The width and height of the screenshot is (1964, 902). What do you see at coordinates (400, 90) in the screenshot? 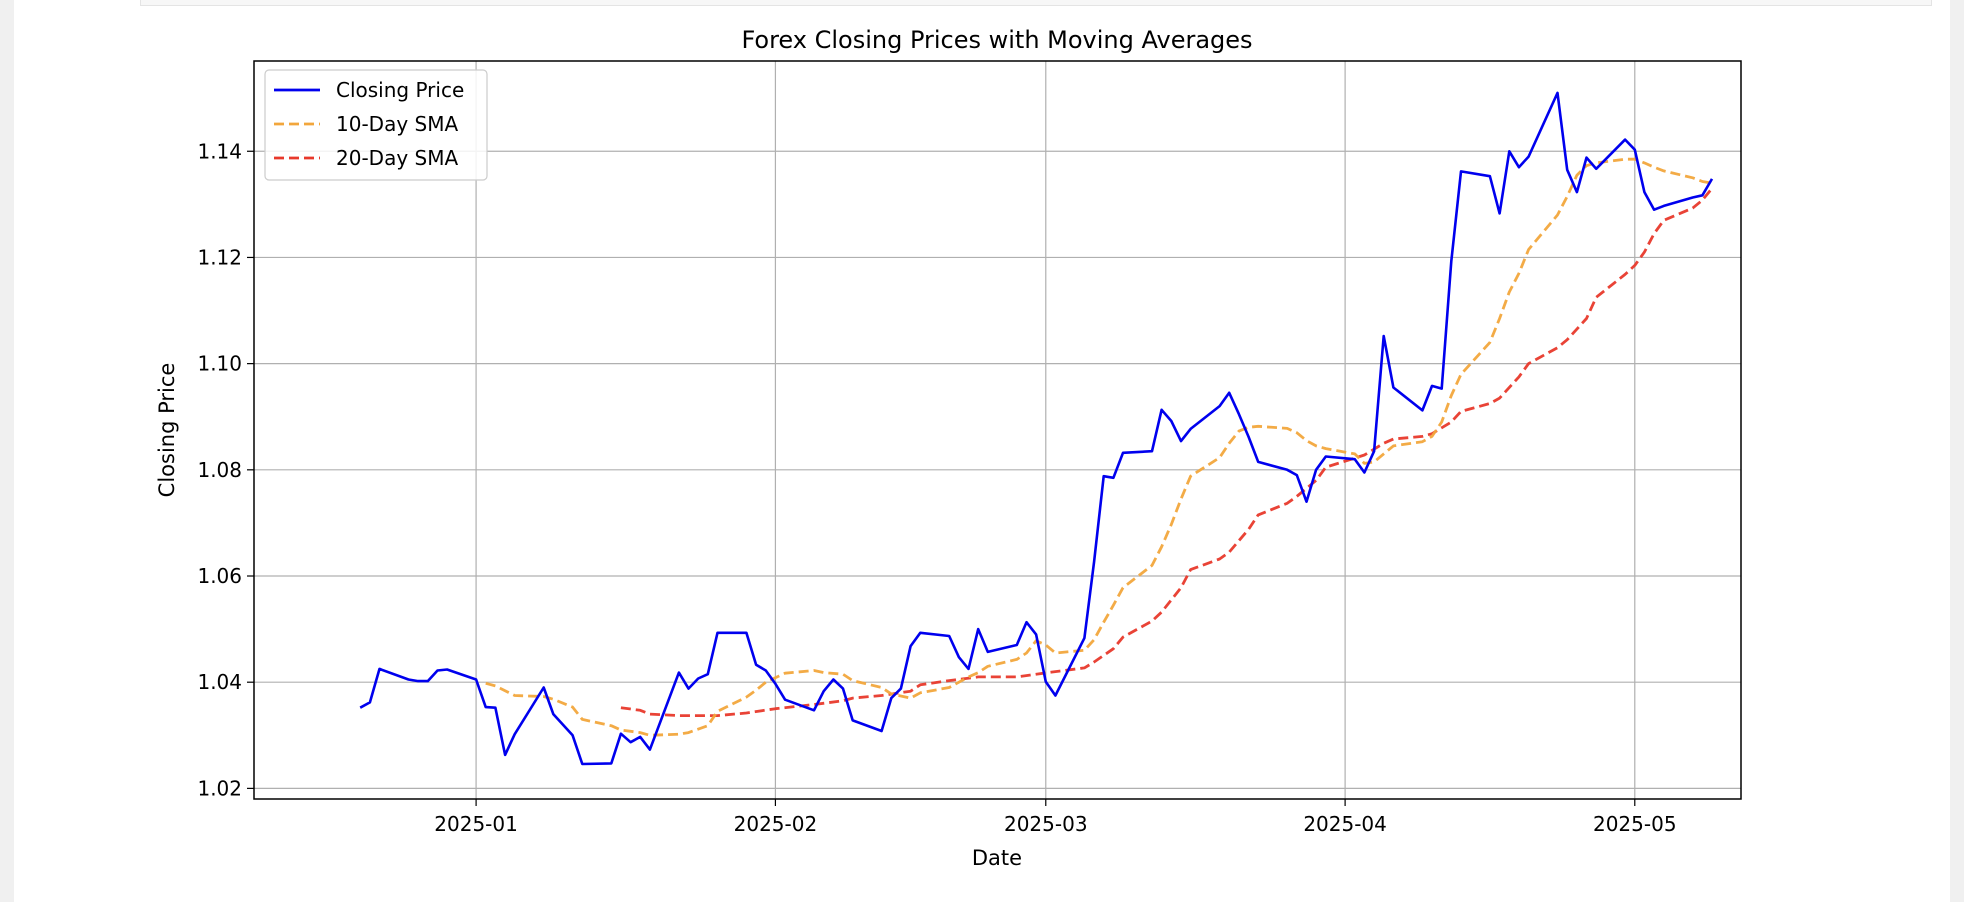
I see `legend-label: Closing Price` at bounding box center [400, 90].